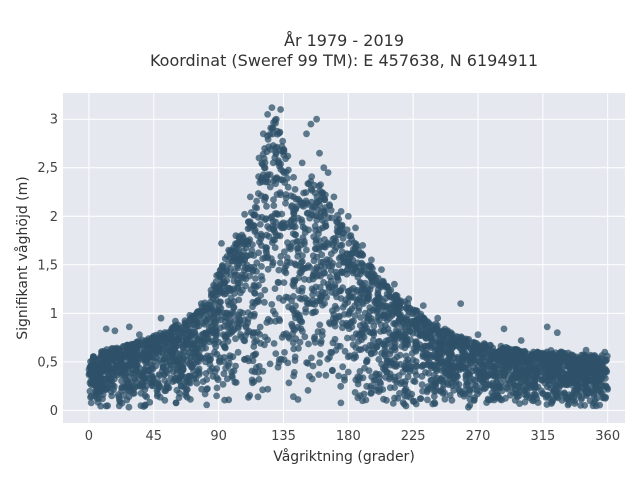  I want to click on y-tick-label: 0, so click(54, 411).